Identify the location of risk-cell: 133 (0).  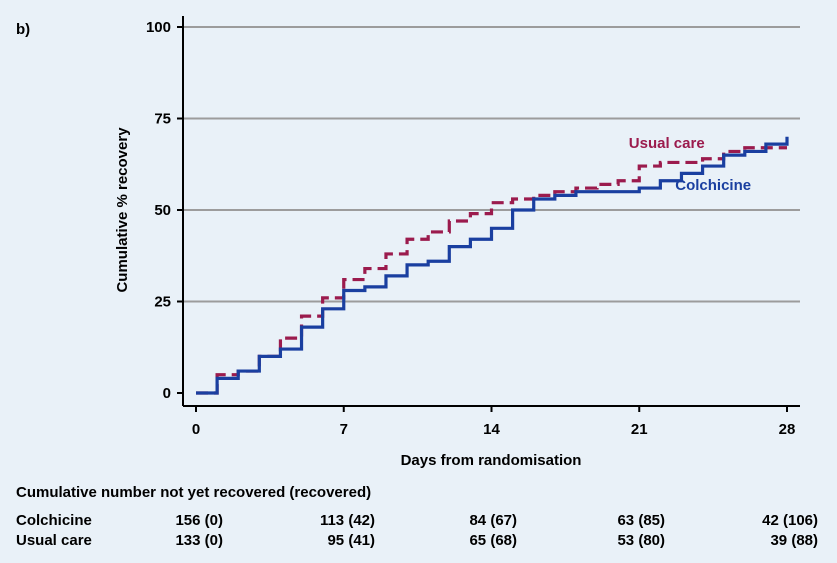
(199, 540).